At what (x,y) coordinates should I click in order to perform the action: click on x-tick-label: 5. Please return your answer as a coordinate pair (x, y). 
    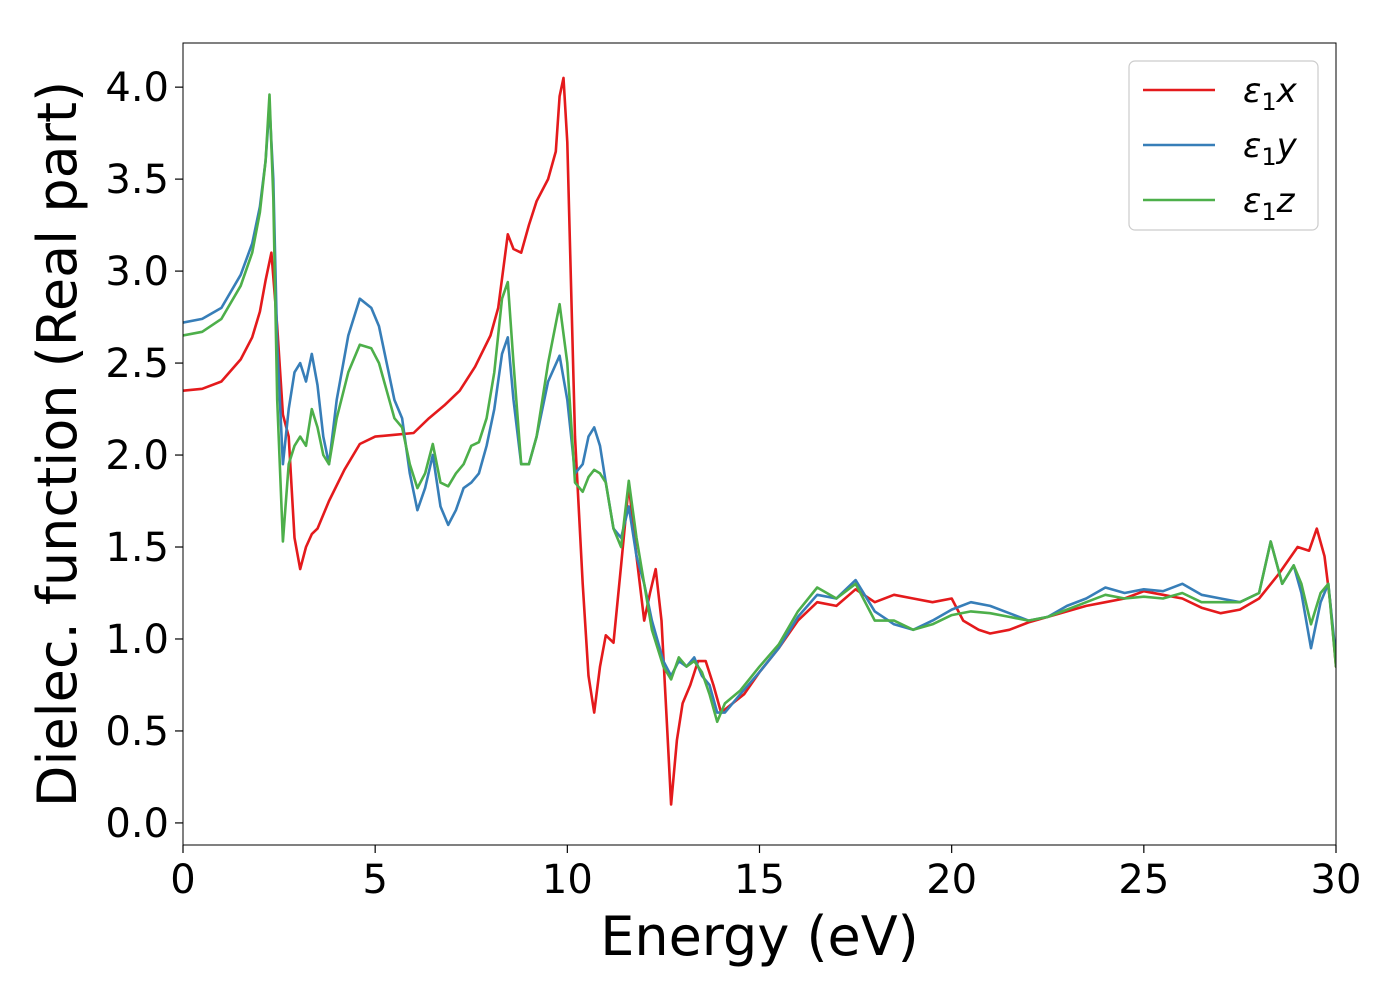
    Looking at the image, I should click on (374, 880).